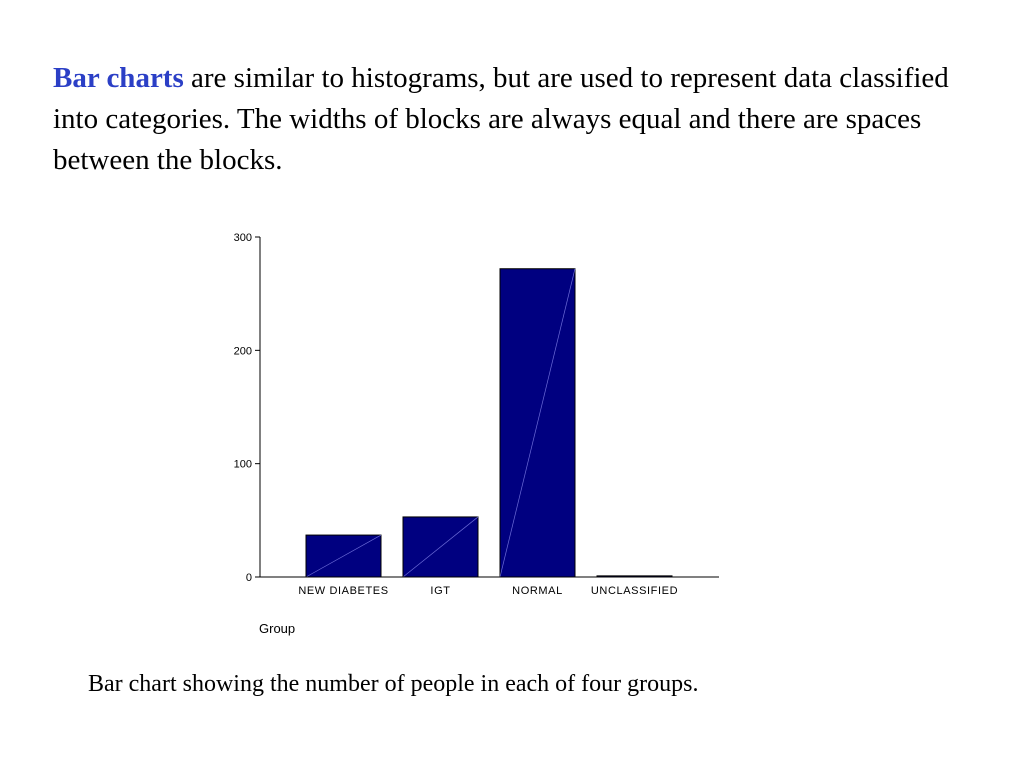 This screenshot has width=1024, height=768. I want to click on x-tick-label: NEW DIABETES, so click(343, 591).